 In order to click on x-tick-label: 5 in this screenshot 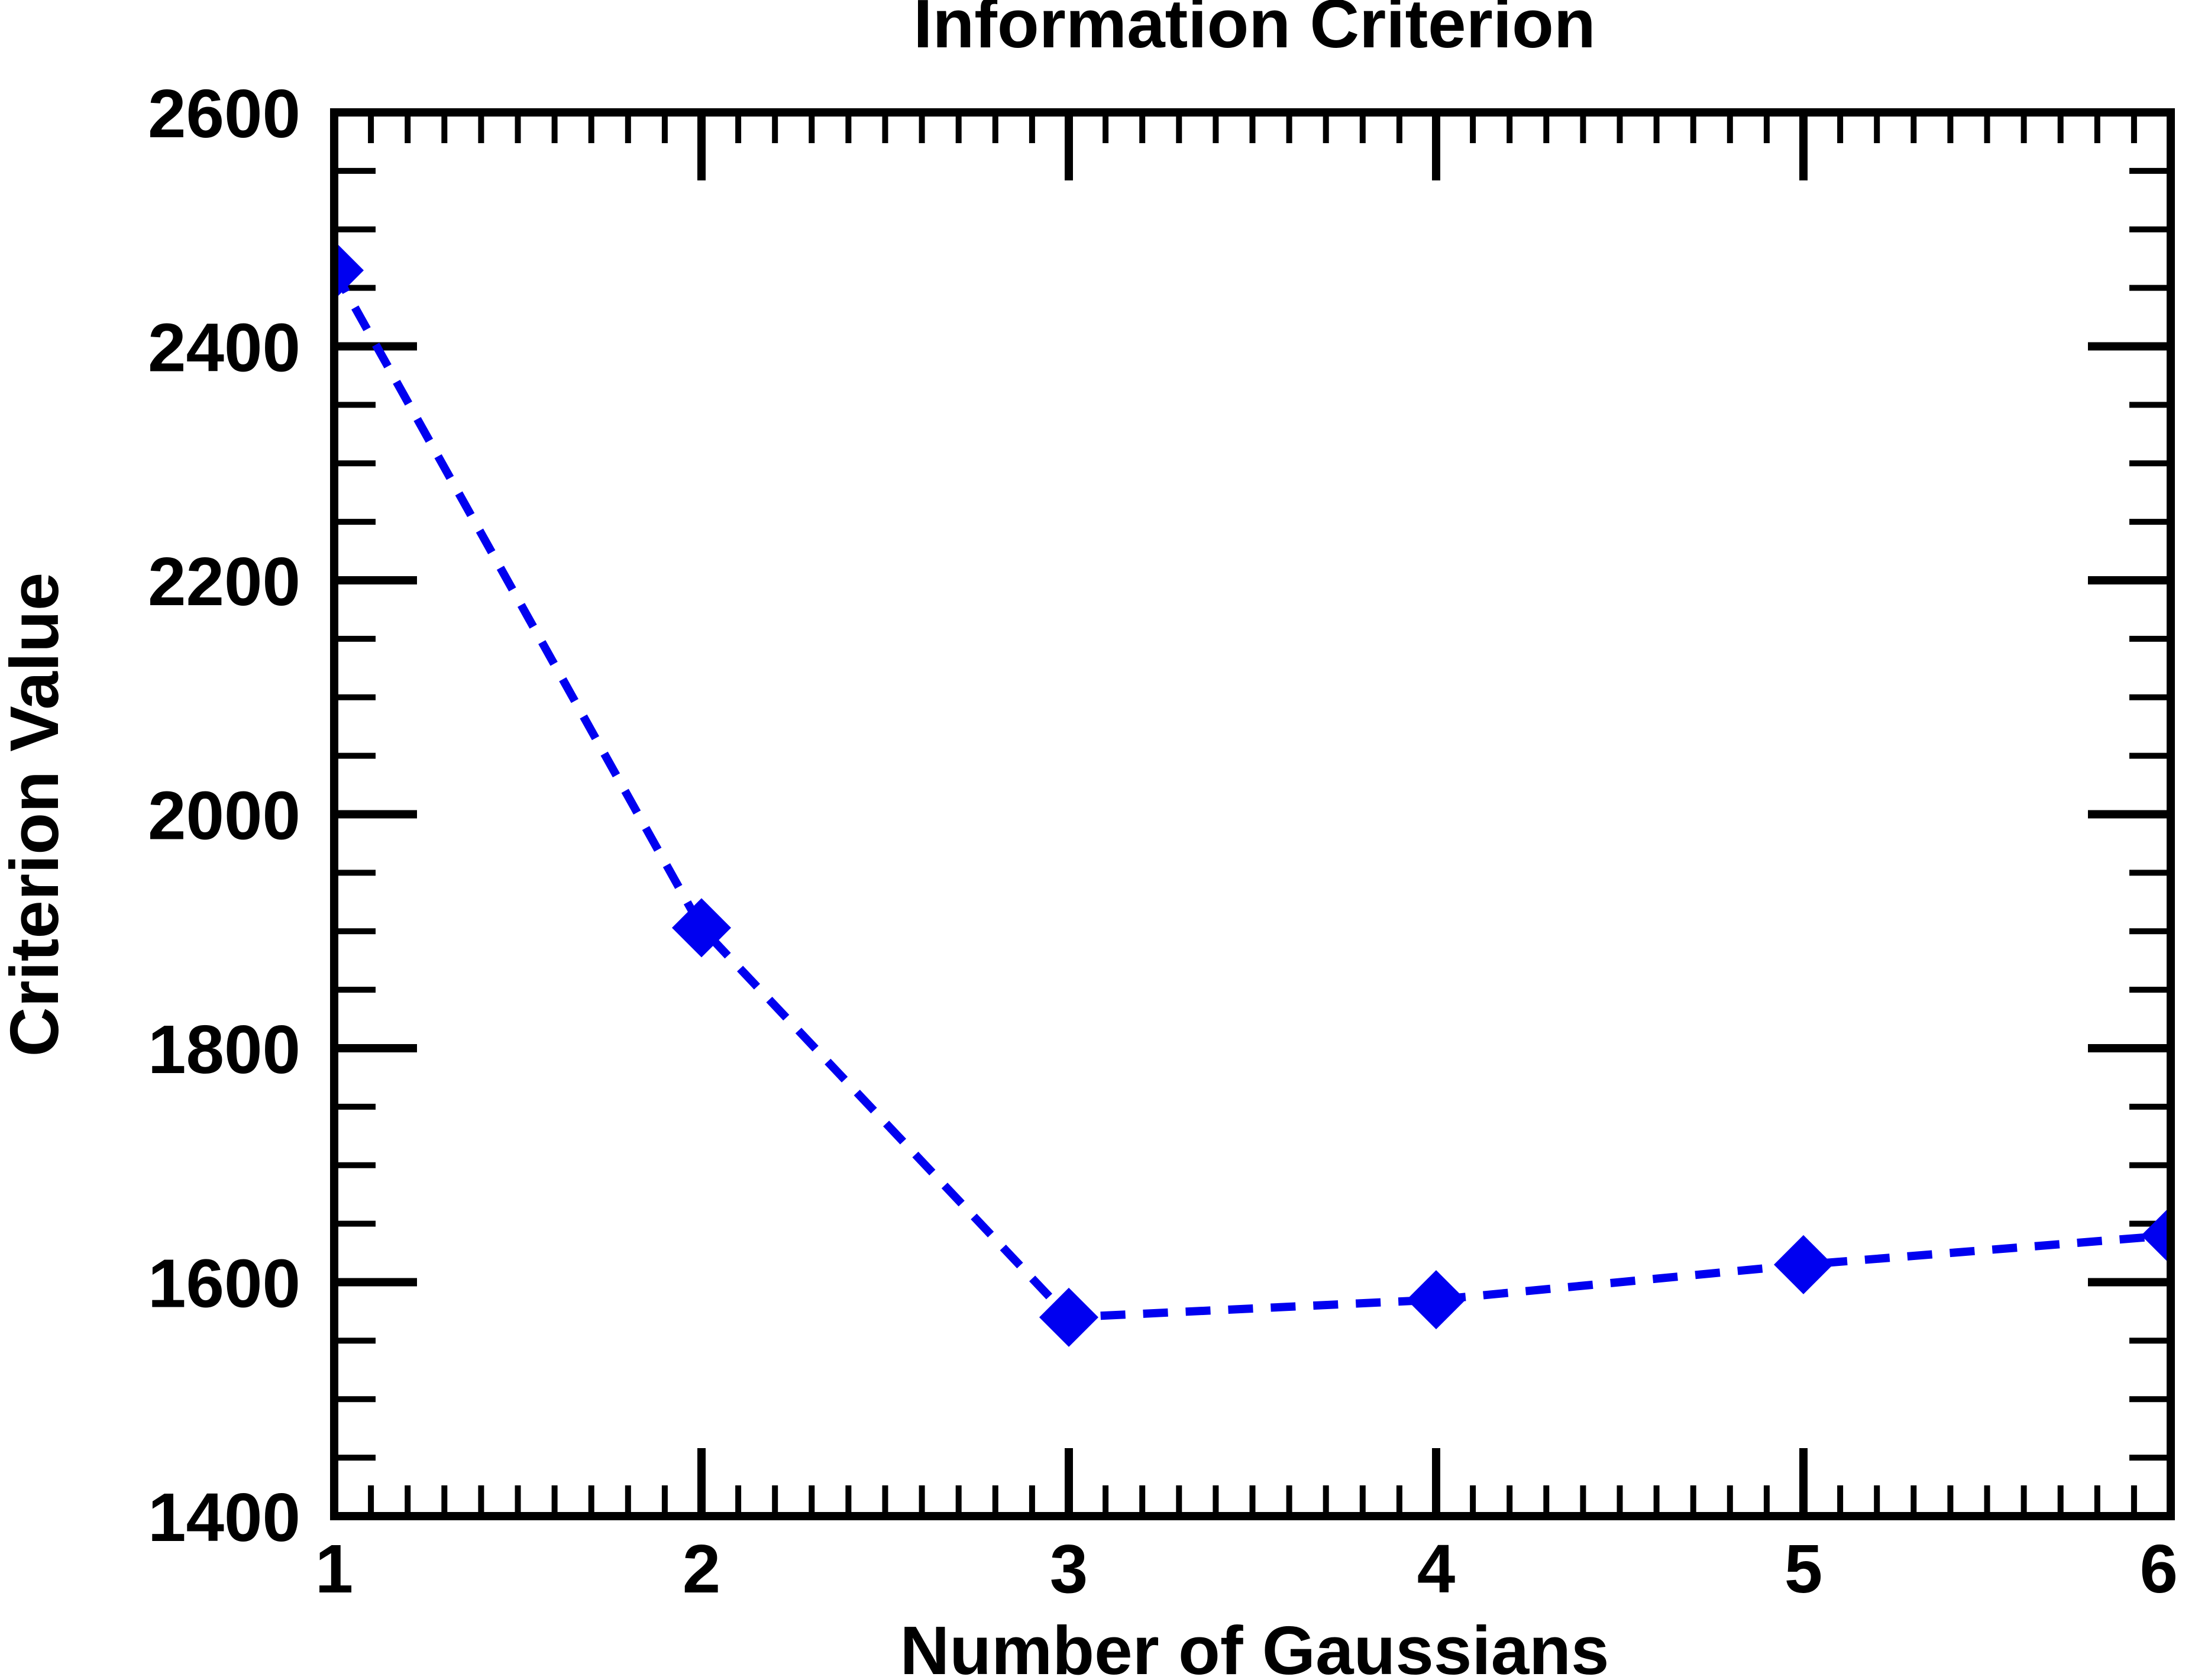, I will do `click(1804, 1568)`.